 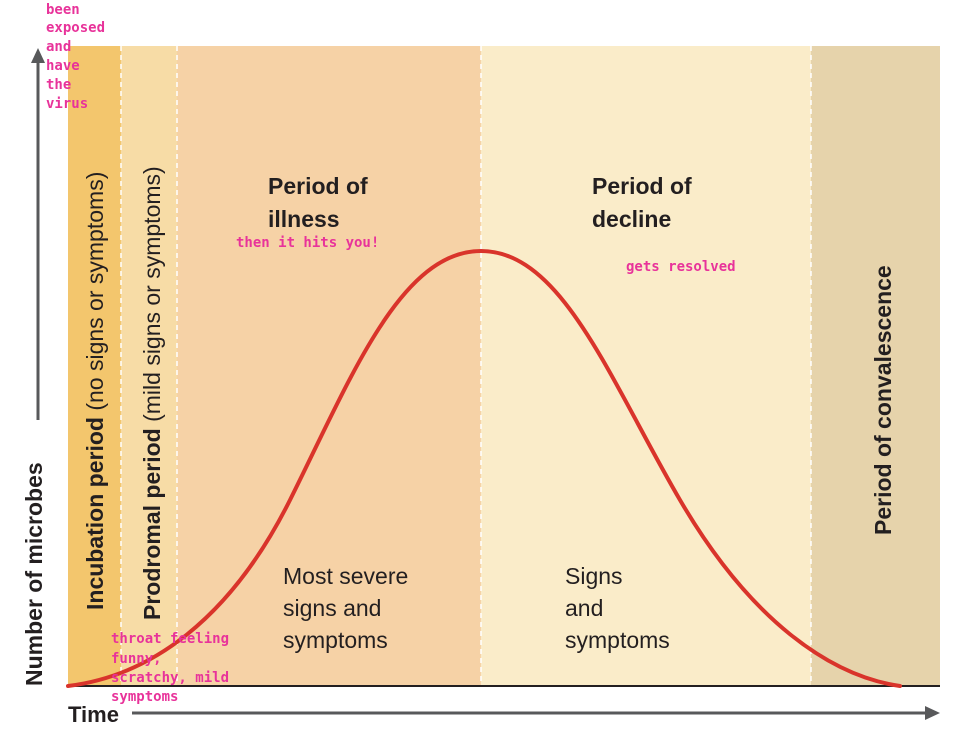 What do you see at coordinates (67, 104) in the screenshot?
I see `exposed-line-6: virus` at bounding box center [67, 104].